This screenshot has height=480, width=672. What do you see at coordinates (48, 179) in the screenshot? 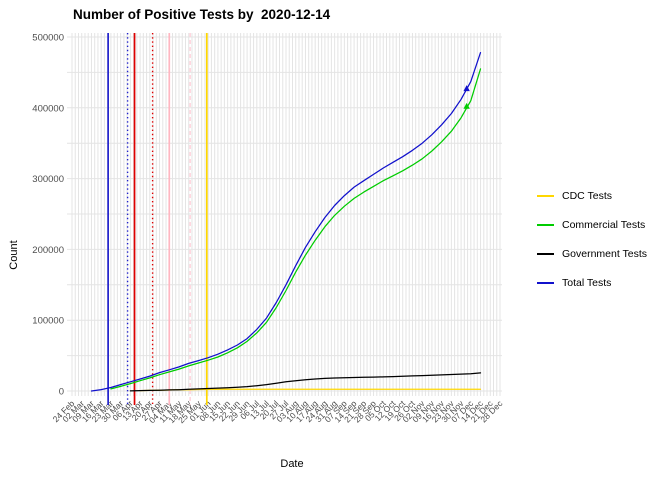
I see `y-tick-label: 300000` at bounding box center [48, 179].